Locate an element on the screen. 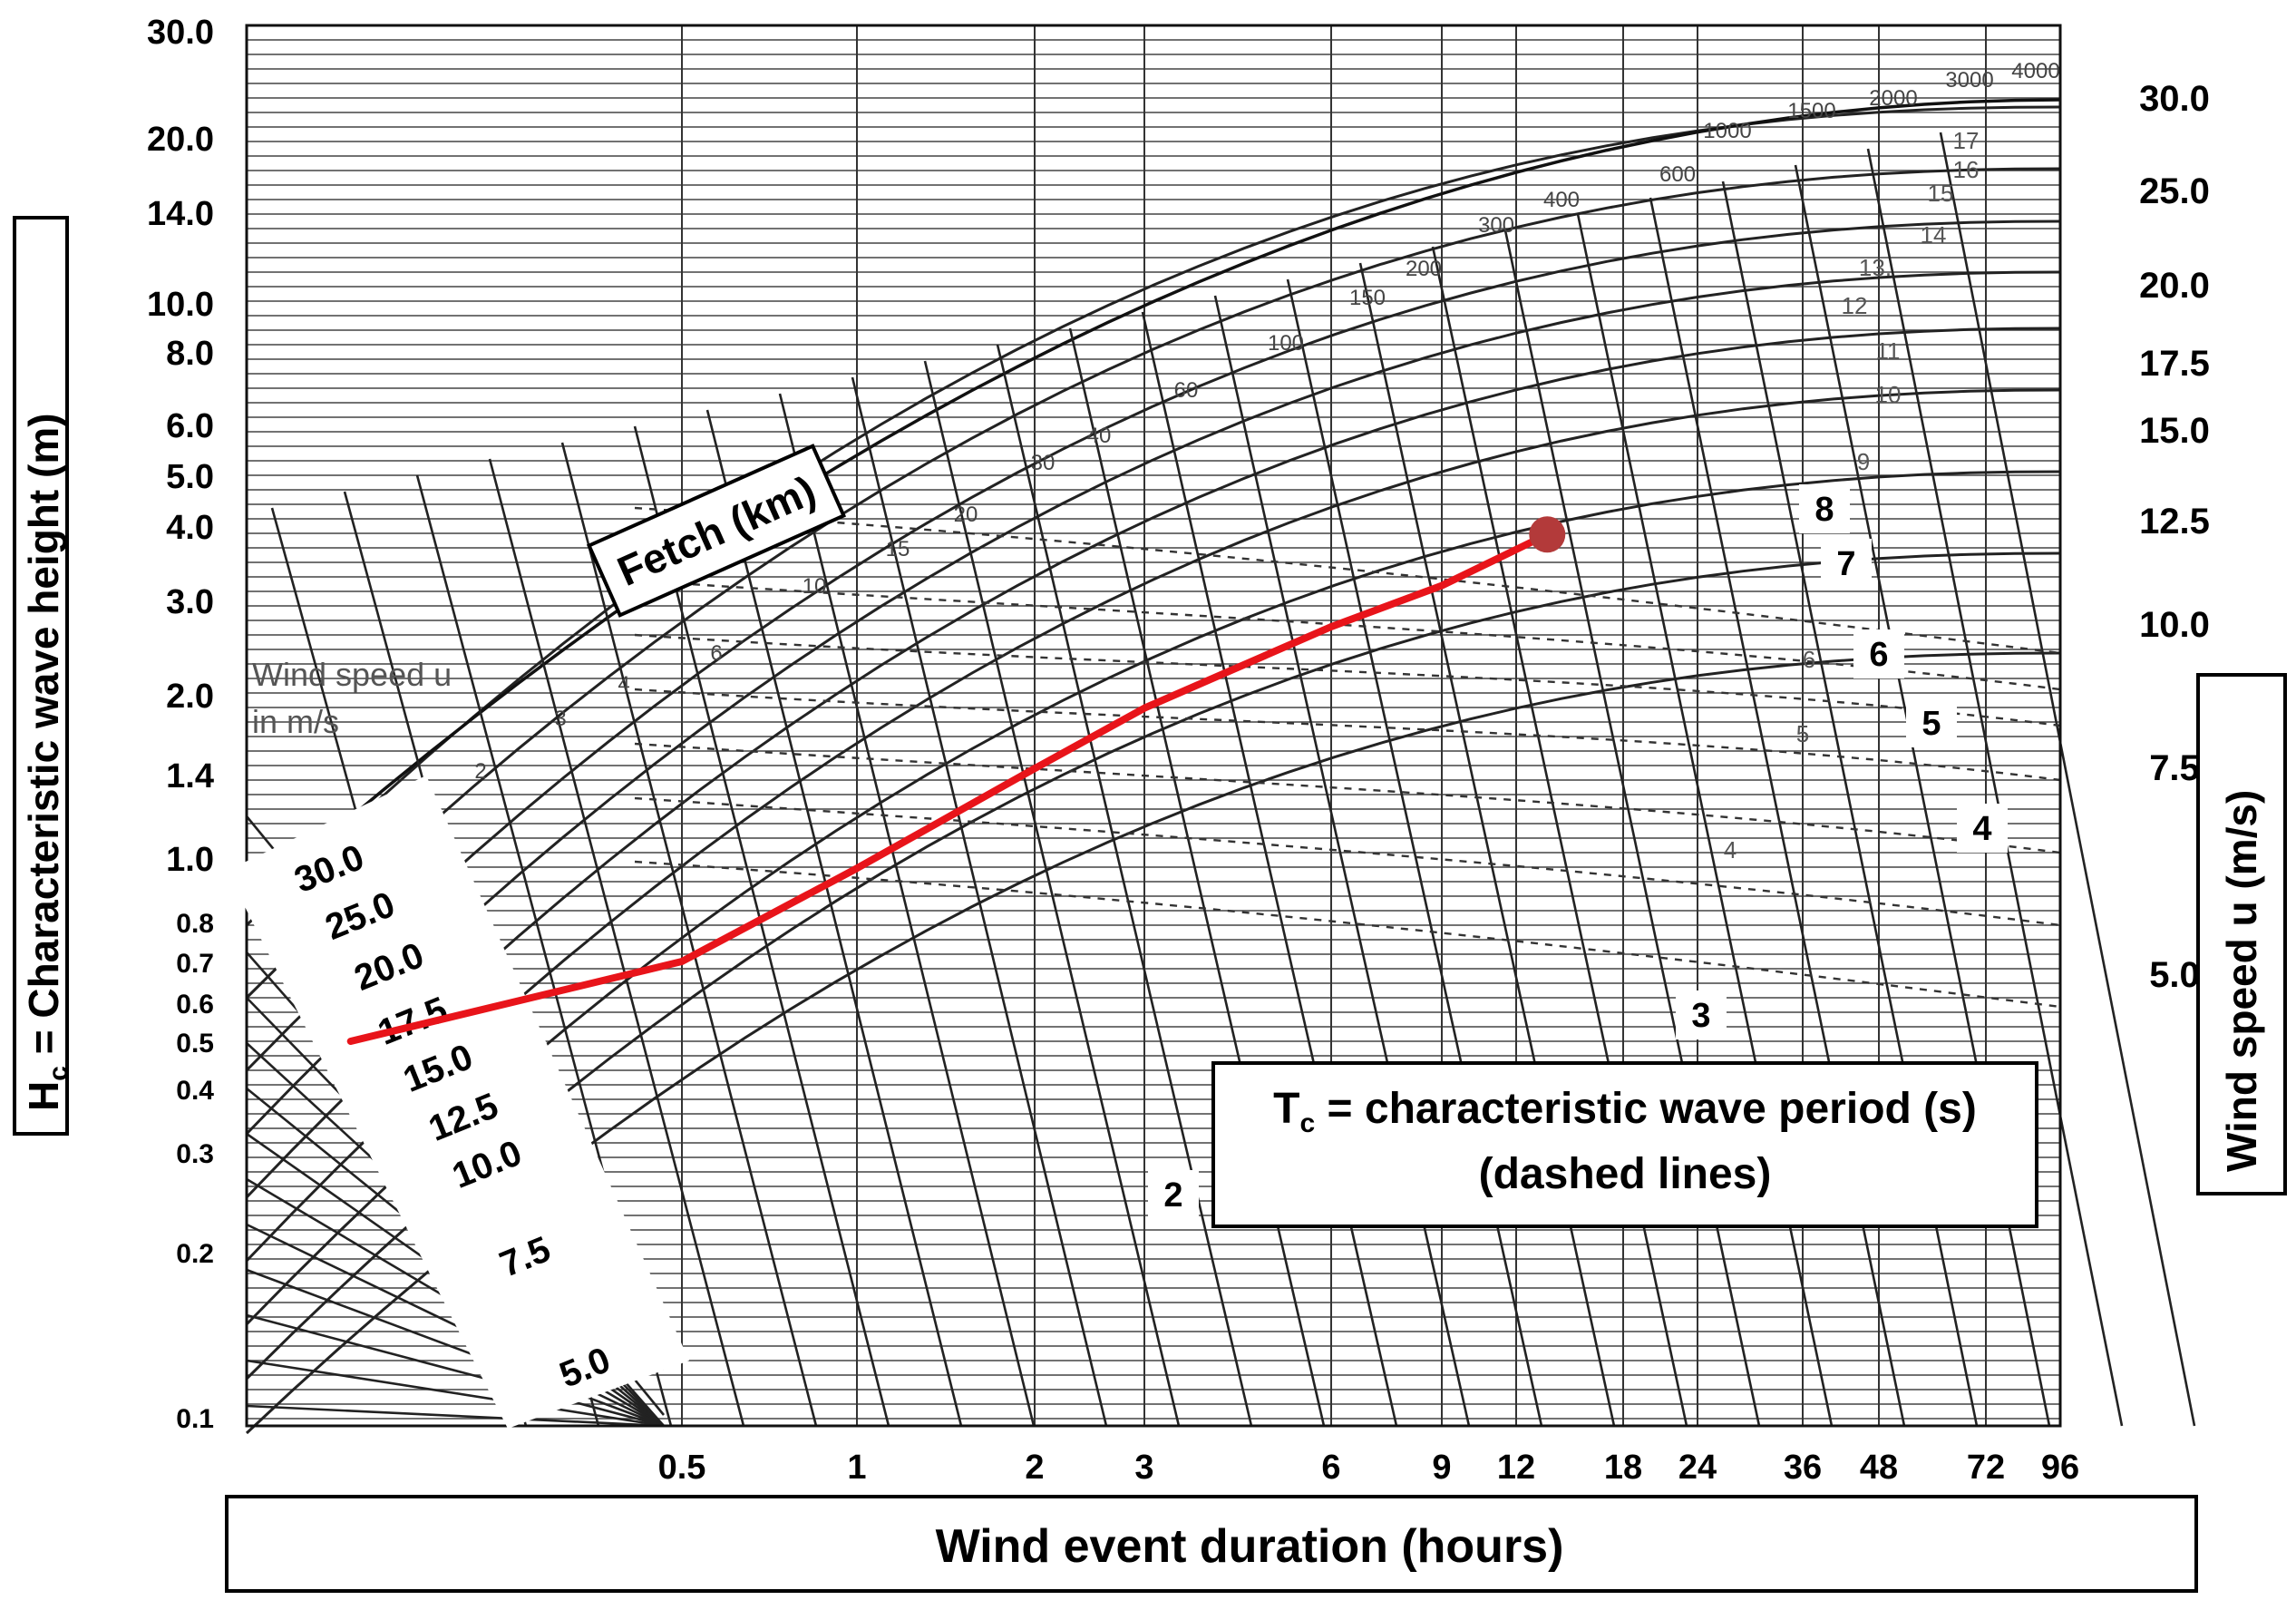 The image size is (2296, 1610). x-axis-tick-label: 12 is located at coordinates (1516, 1468).